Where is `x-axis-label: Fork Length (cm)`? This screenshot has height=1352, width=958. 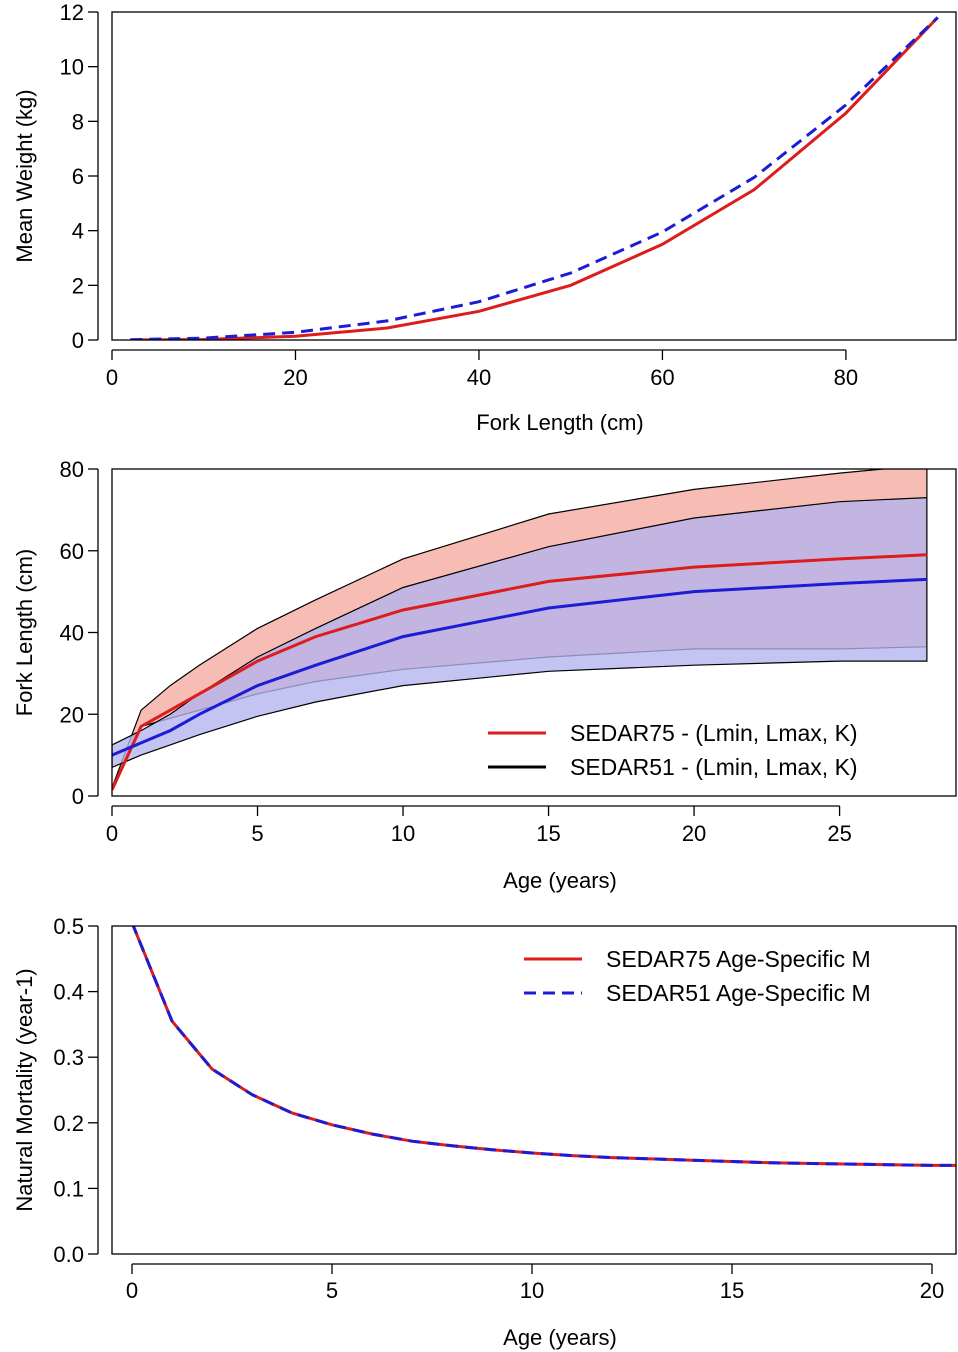
x-axis-label: Fork Length (cm) is located at coordinates (560, 422).